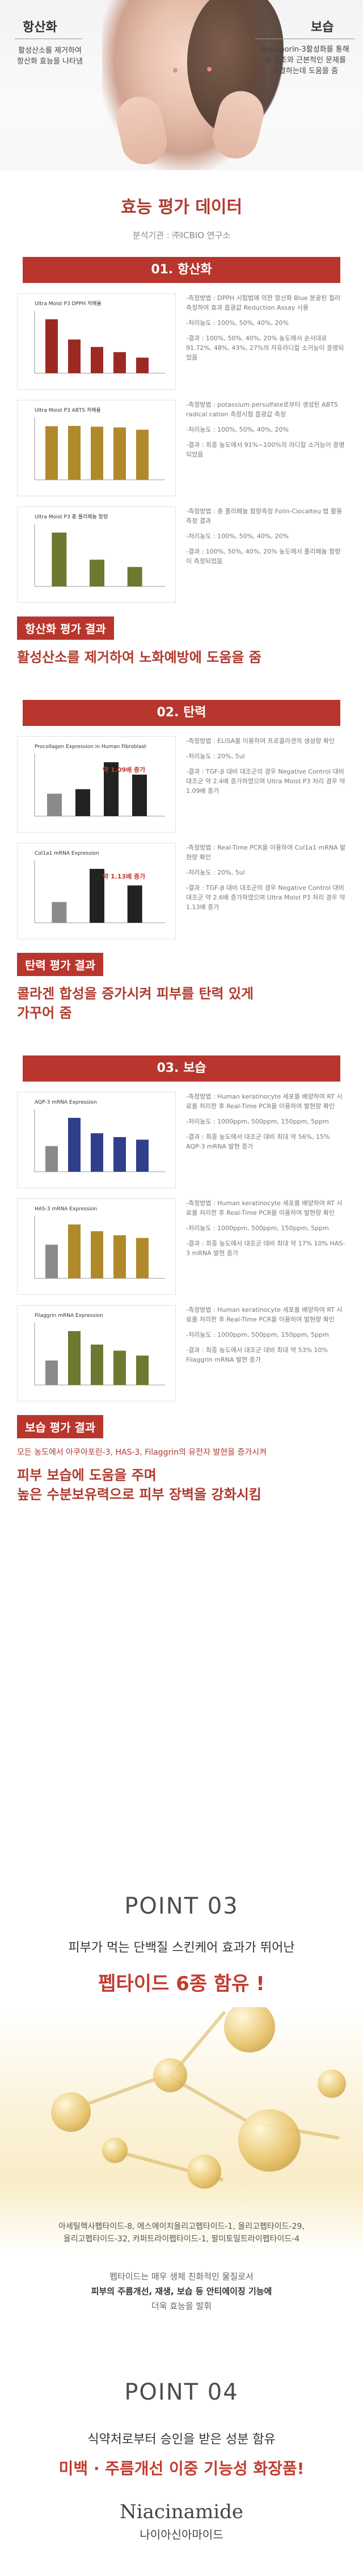  I want to click on section-header: 01. 항산화, so click(181, 270).